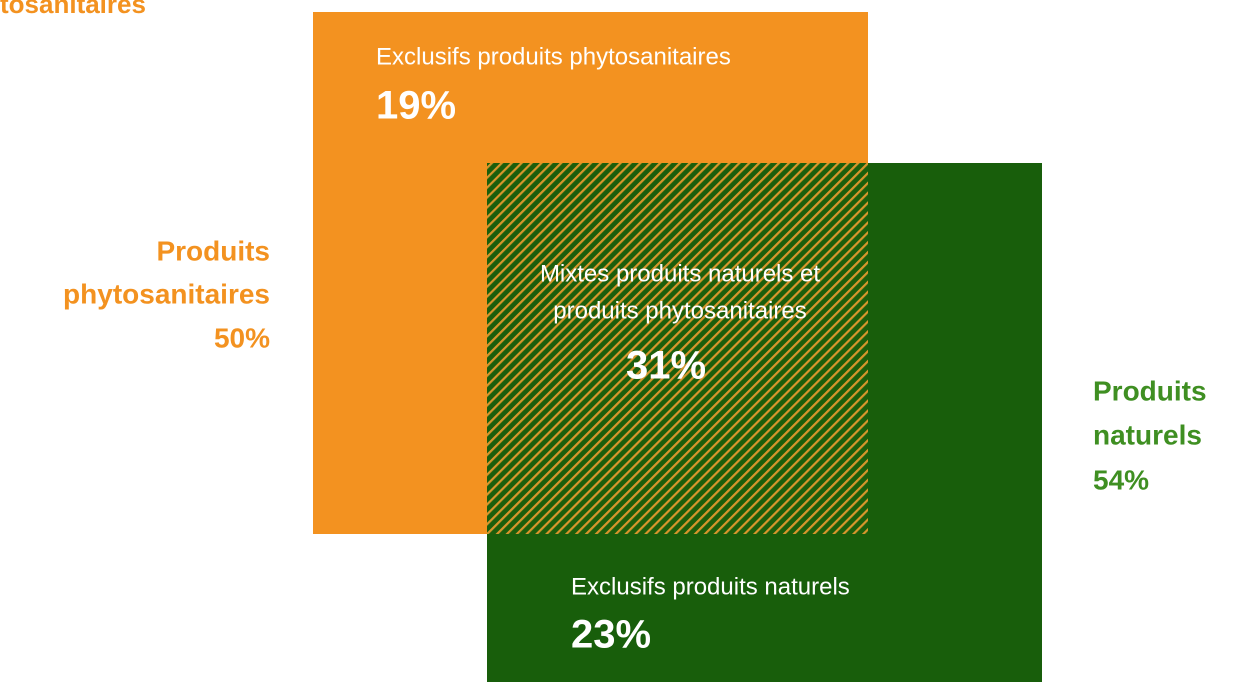 Image resolution: width=1240 pixels, height=682 pixels. What do you see at coordinates (710, 586) in the screenshot?
I see `box-label: Exclusifs produits naturels` at bounding box center [710, 586].